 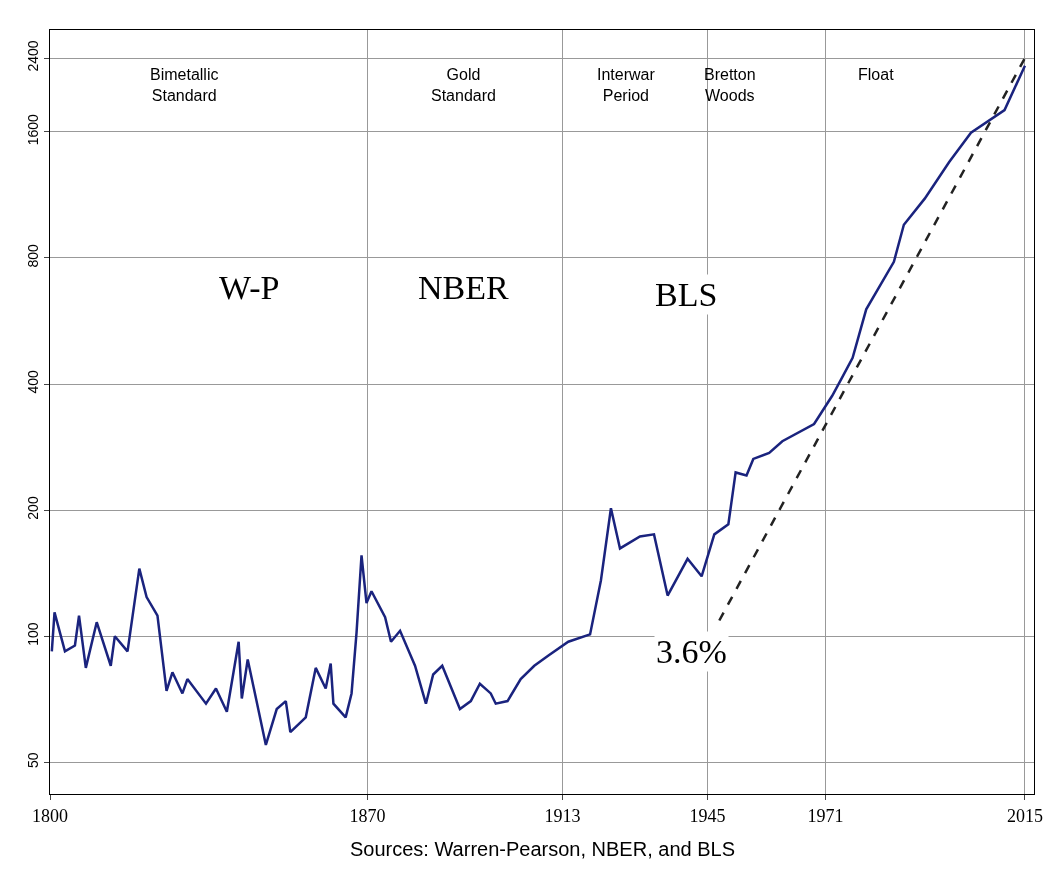 I want to click on annotation: Float, so click(x=876, y=74).